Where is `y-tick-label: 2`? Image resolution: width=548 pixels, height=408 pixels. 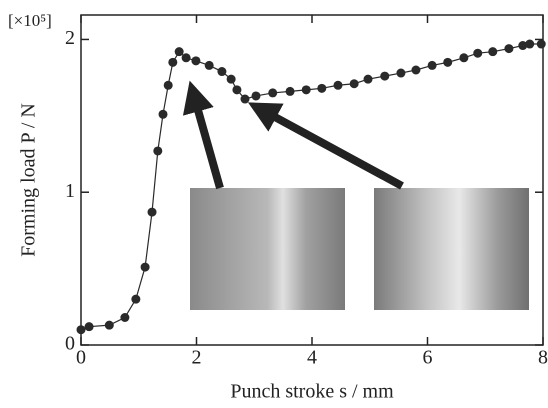
y-tick-label: 2 is located at coordinates (70, 38).